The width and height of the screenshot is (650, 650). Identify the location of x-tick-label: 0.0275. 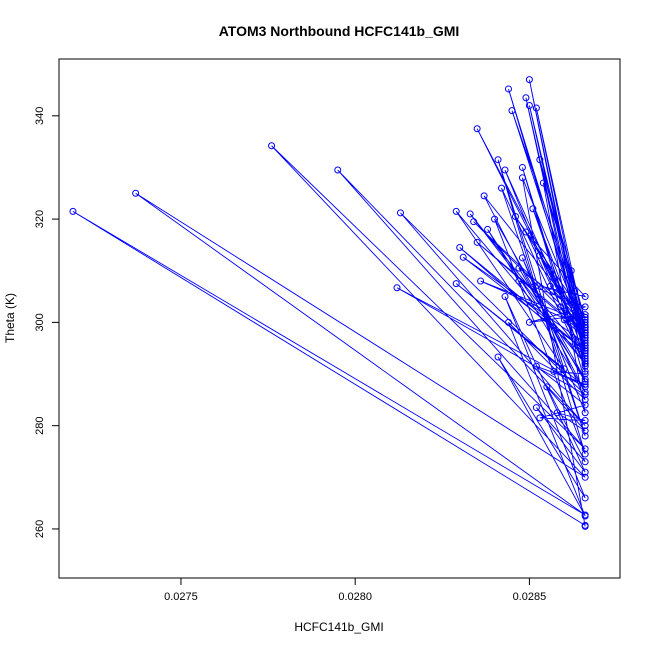
(181, 597).